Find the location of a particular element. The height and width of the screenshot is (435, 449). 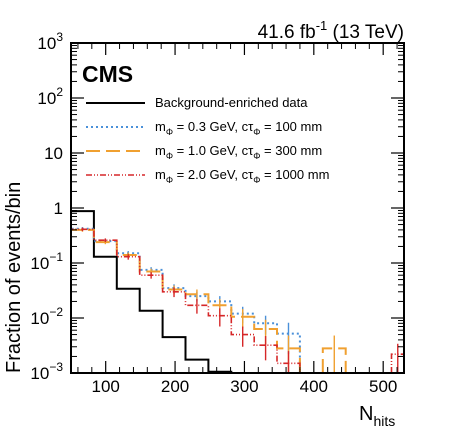

legend-label: mΦ = 0.3 GeV, cτΦ = 100 mm is located at coordinates (238, 128).